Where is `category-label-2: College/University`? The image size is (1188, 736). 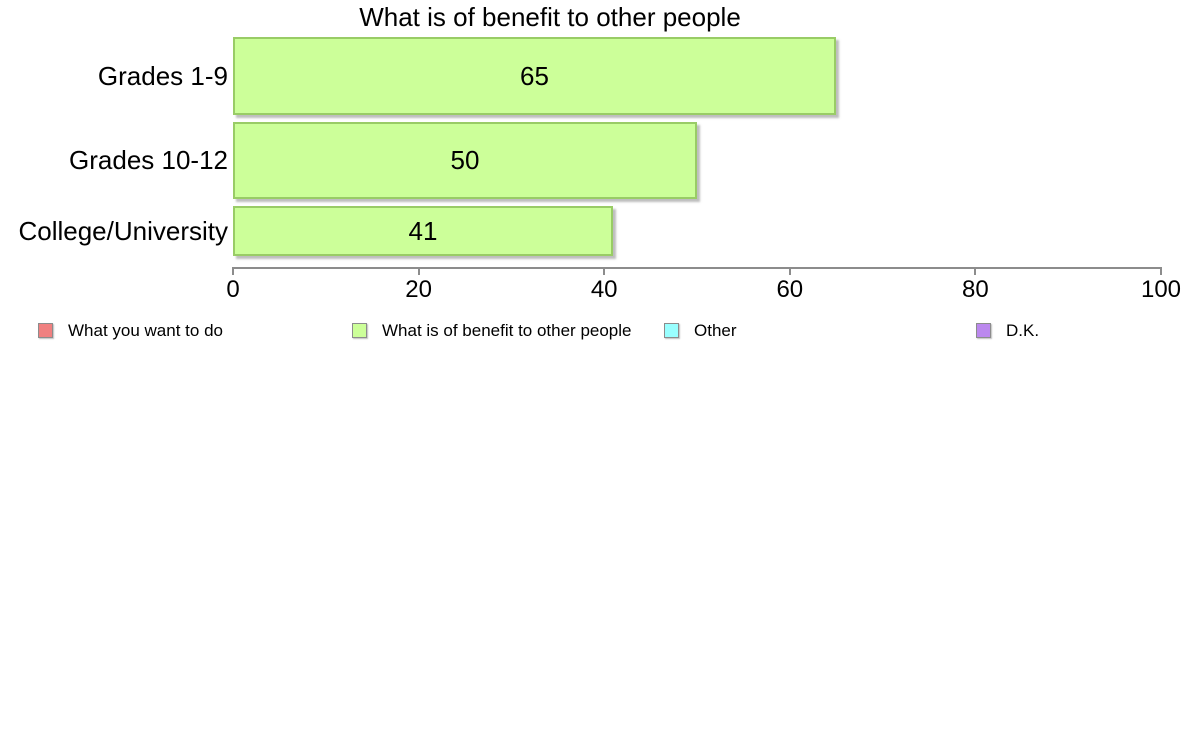
category-label-2: College/University is located at coordinates (123, 230).